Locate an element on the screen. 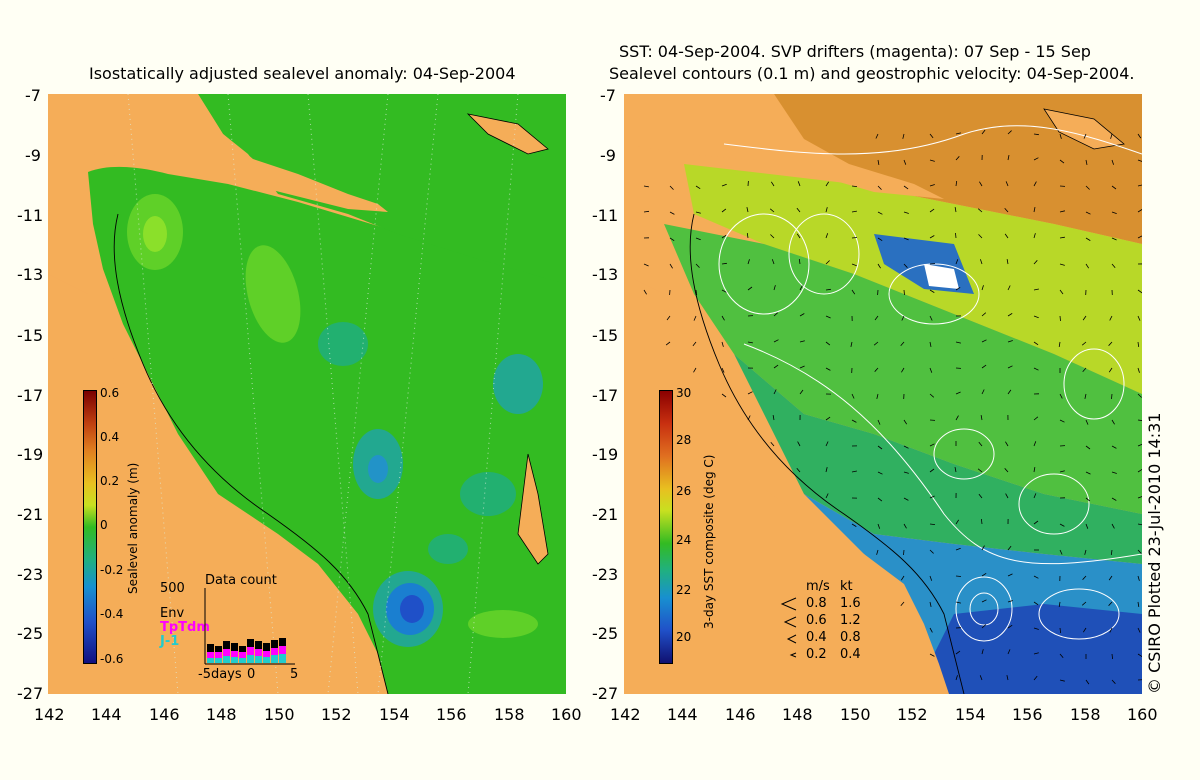 Image resolution: width=1200 pixels, height=780 pixels. lat-tick: -25 is located at coordinates (30, 633).